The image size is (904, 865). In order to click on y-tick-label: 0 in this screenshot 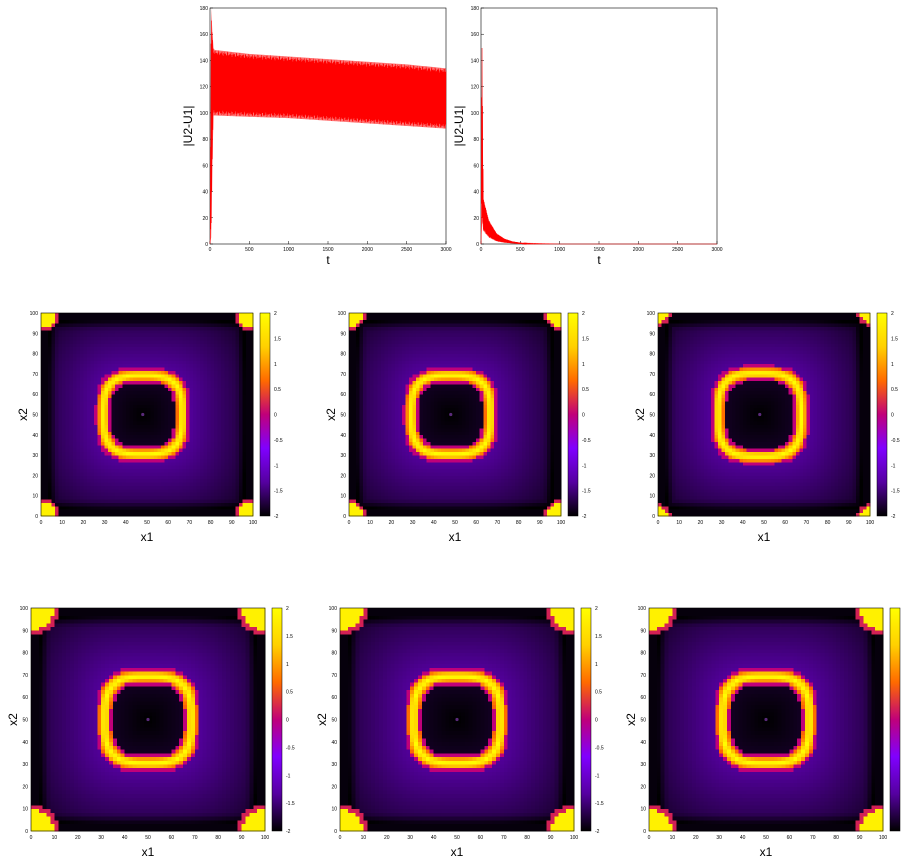, I will do `click(206, 245)`.